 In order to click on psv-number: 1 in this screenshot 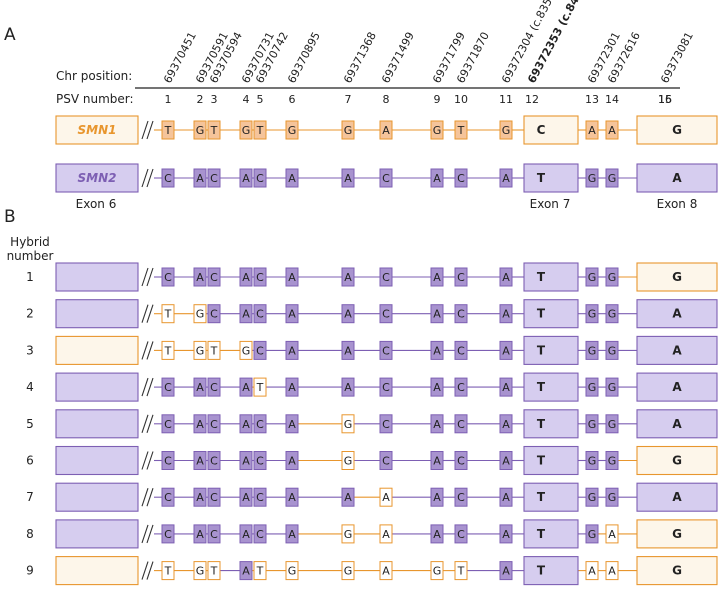, I will do `click(168, 99)`.